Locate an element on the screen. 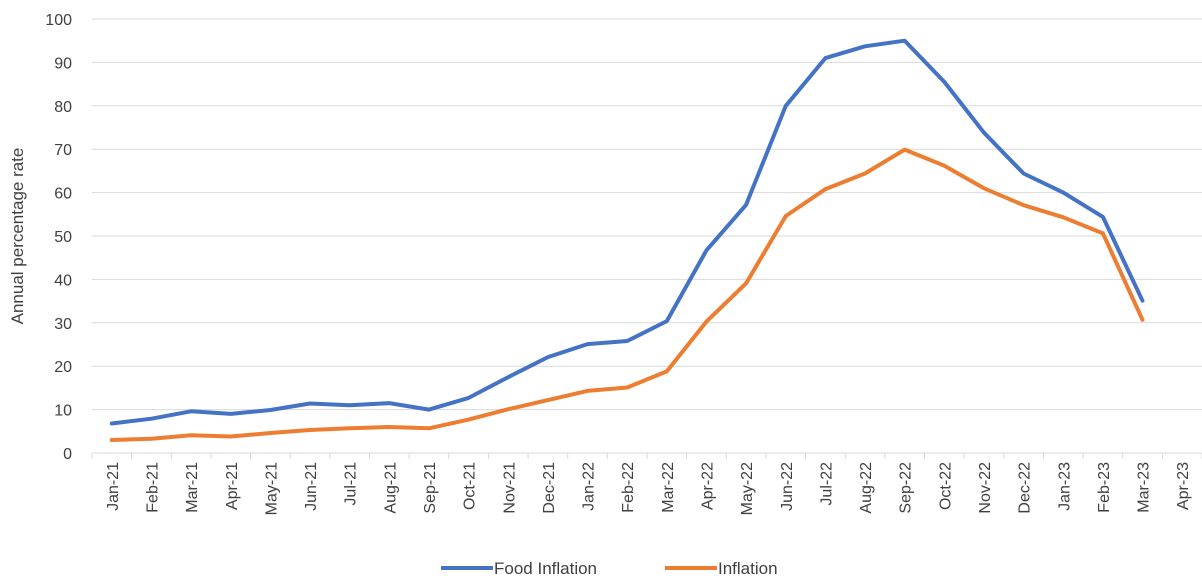  y-tick-label: 0 is located at coordinates (67, 454).